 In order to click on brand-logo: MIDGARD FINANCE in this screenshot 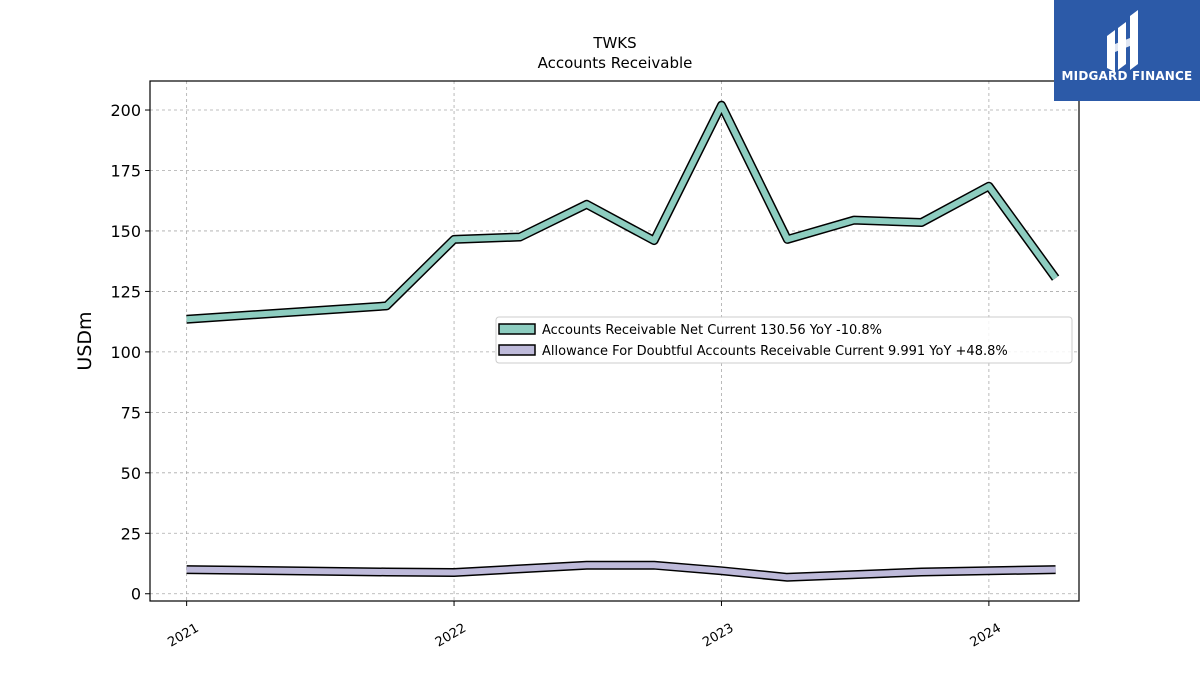, I will do `click(1127, 50)`.